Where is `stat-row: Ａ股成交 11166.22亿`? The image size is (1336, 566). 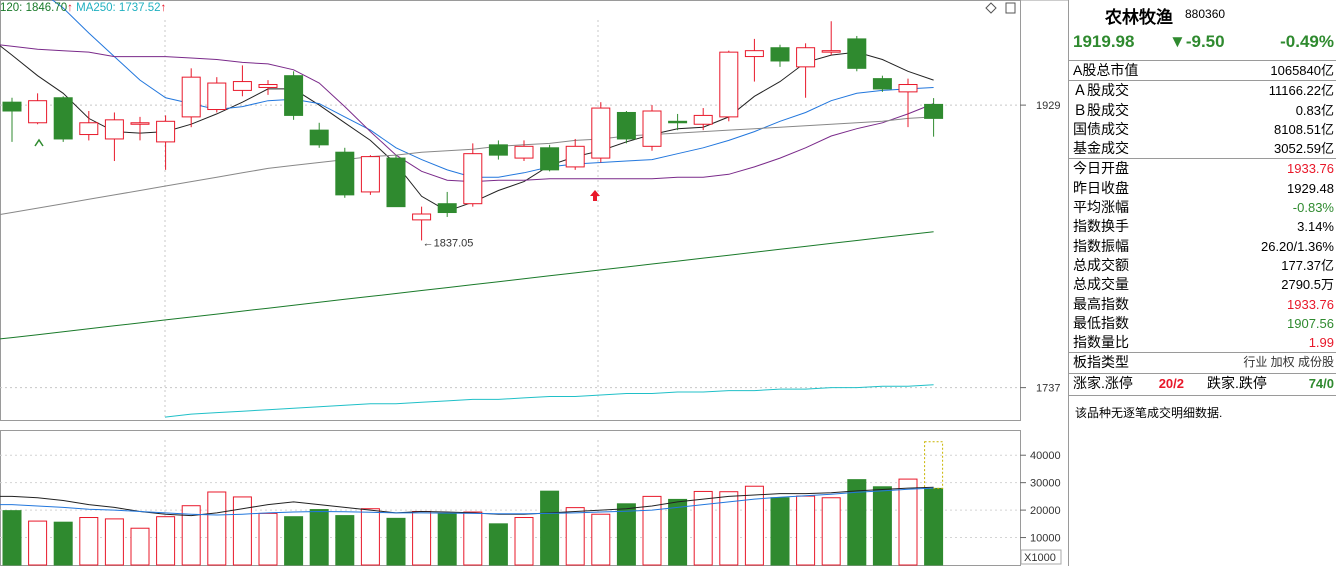 stat-row: Ａ股成交 11166.22亿 is located at coordinates (1202, 90).